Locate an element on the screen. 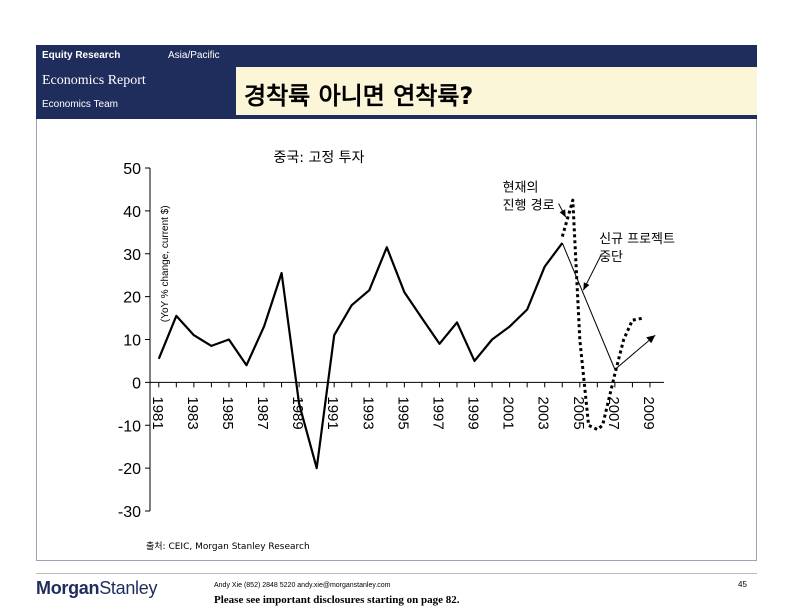 The width and height of the screenshot is (792, 612). y-tick-label: 30 is located at coordinates (132, 255).